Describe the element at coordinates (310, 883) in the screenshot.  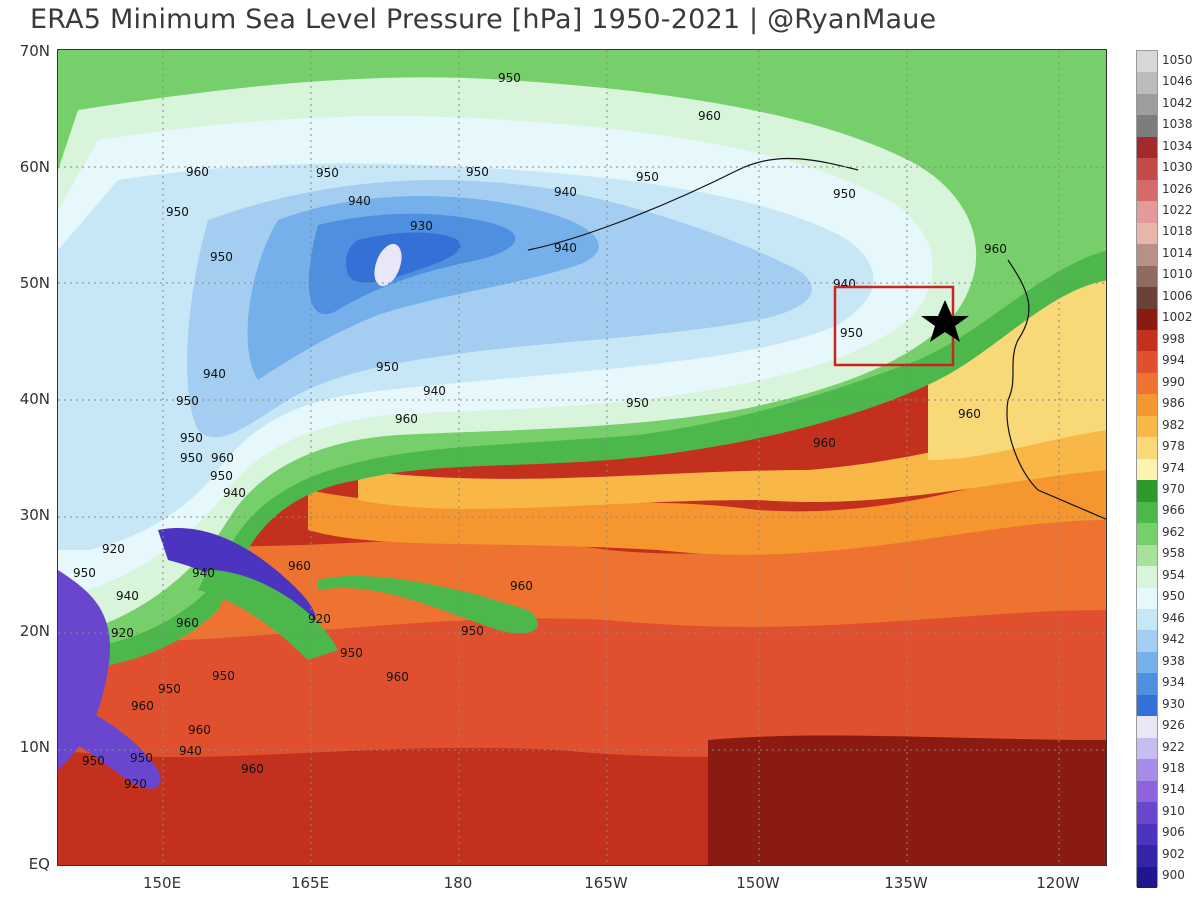
I see `lon-label-165e: 165E` at that location.